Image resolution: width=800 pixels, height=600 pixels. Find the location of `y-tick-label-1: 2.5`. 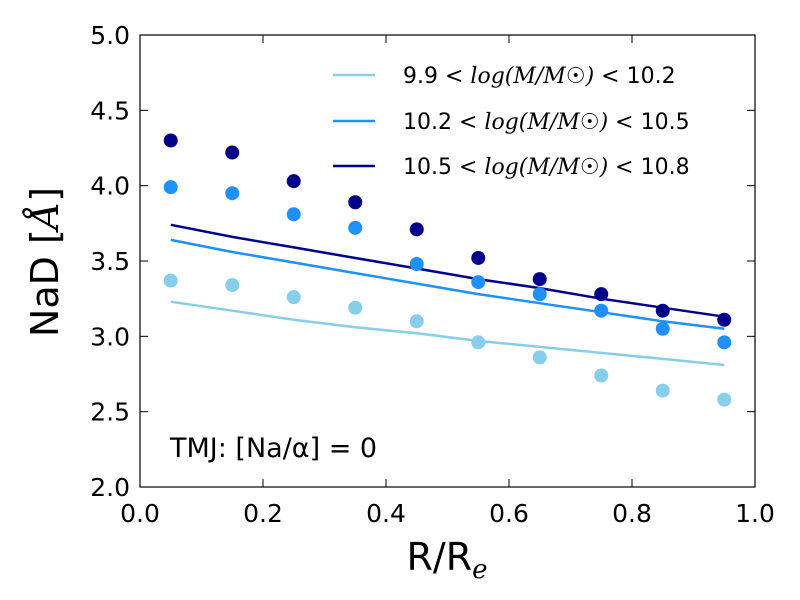

y-tick-label-1: 2.5 is located at coordinates (110, 412).